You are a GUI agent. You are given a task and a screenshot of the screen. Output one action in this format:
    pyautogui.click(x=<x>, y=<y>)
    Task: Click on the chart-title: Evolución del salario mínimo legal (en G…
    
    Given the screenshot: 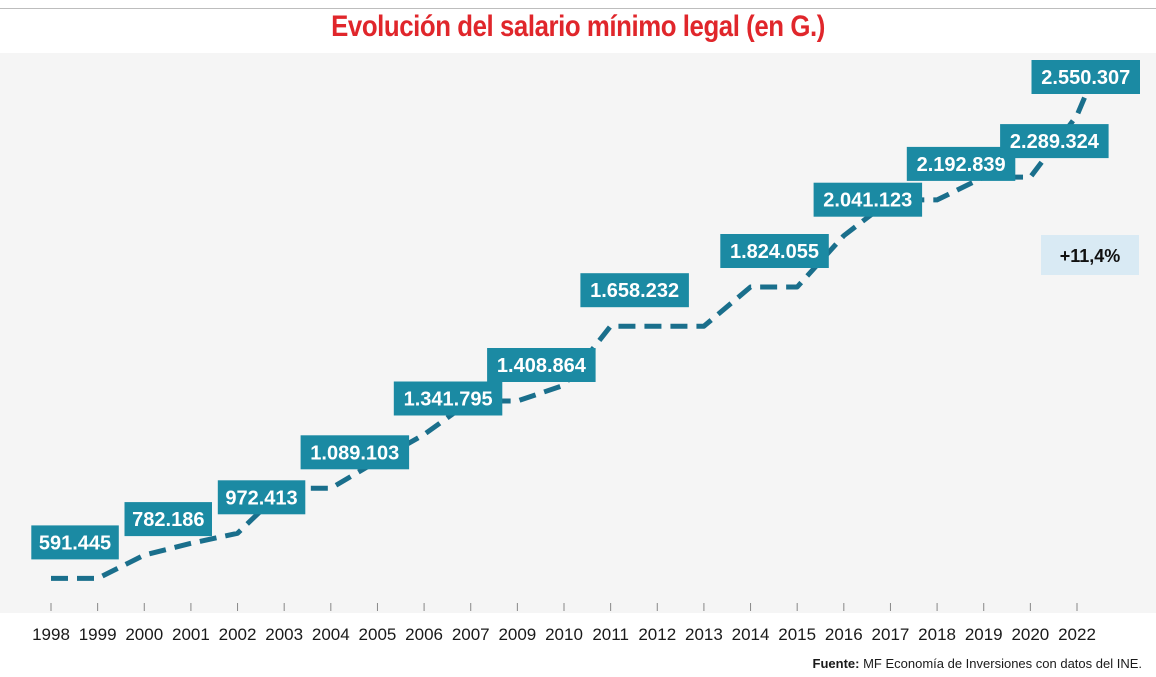 What is the action you would take?
    pyautogui.click(x=578, y=26)
    